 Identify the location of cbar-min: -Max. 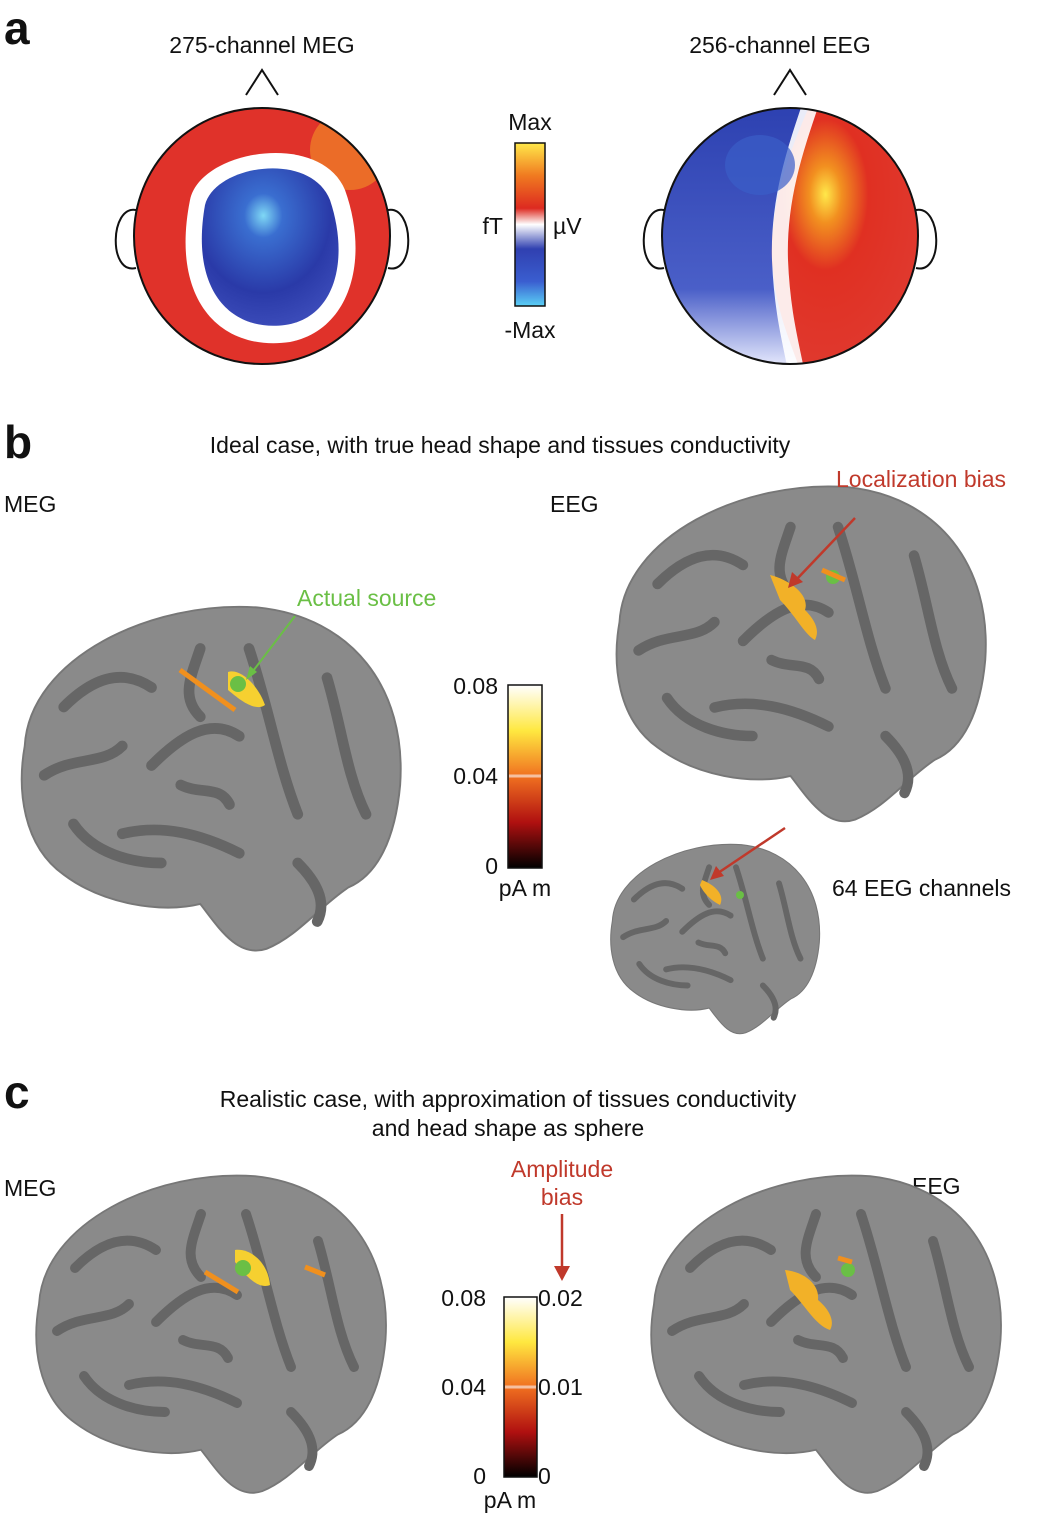
(530, 330).